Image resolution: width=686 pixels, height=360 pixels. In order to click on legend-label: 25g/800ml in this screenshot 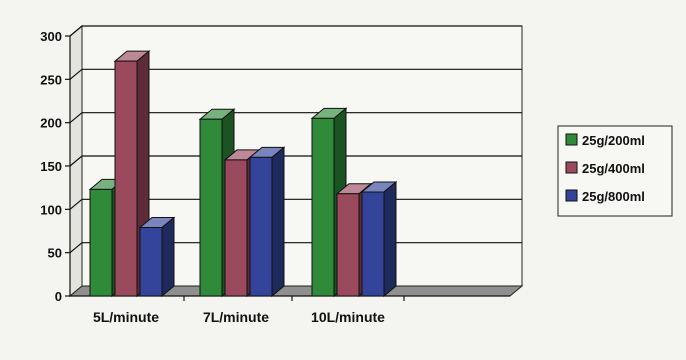, I will do `click(613, 196)`.